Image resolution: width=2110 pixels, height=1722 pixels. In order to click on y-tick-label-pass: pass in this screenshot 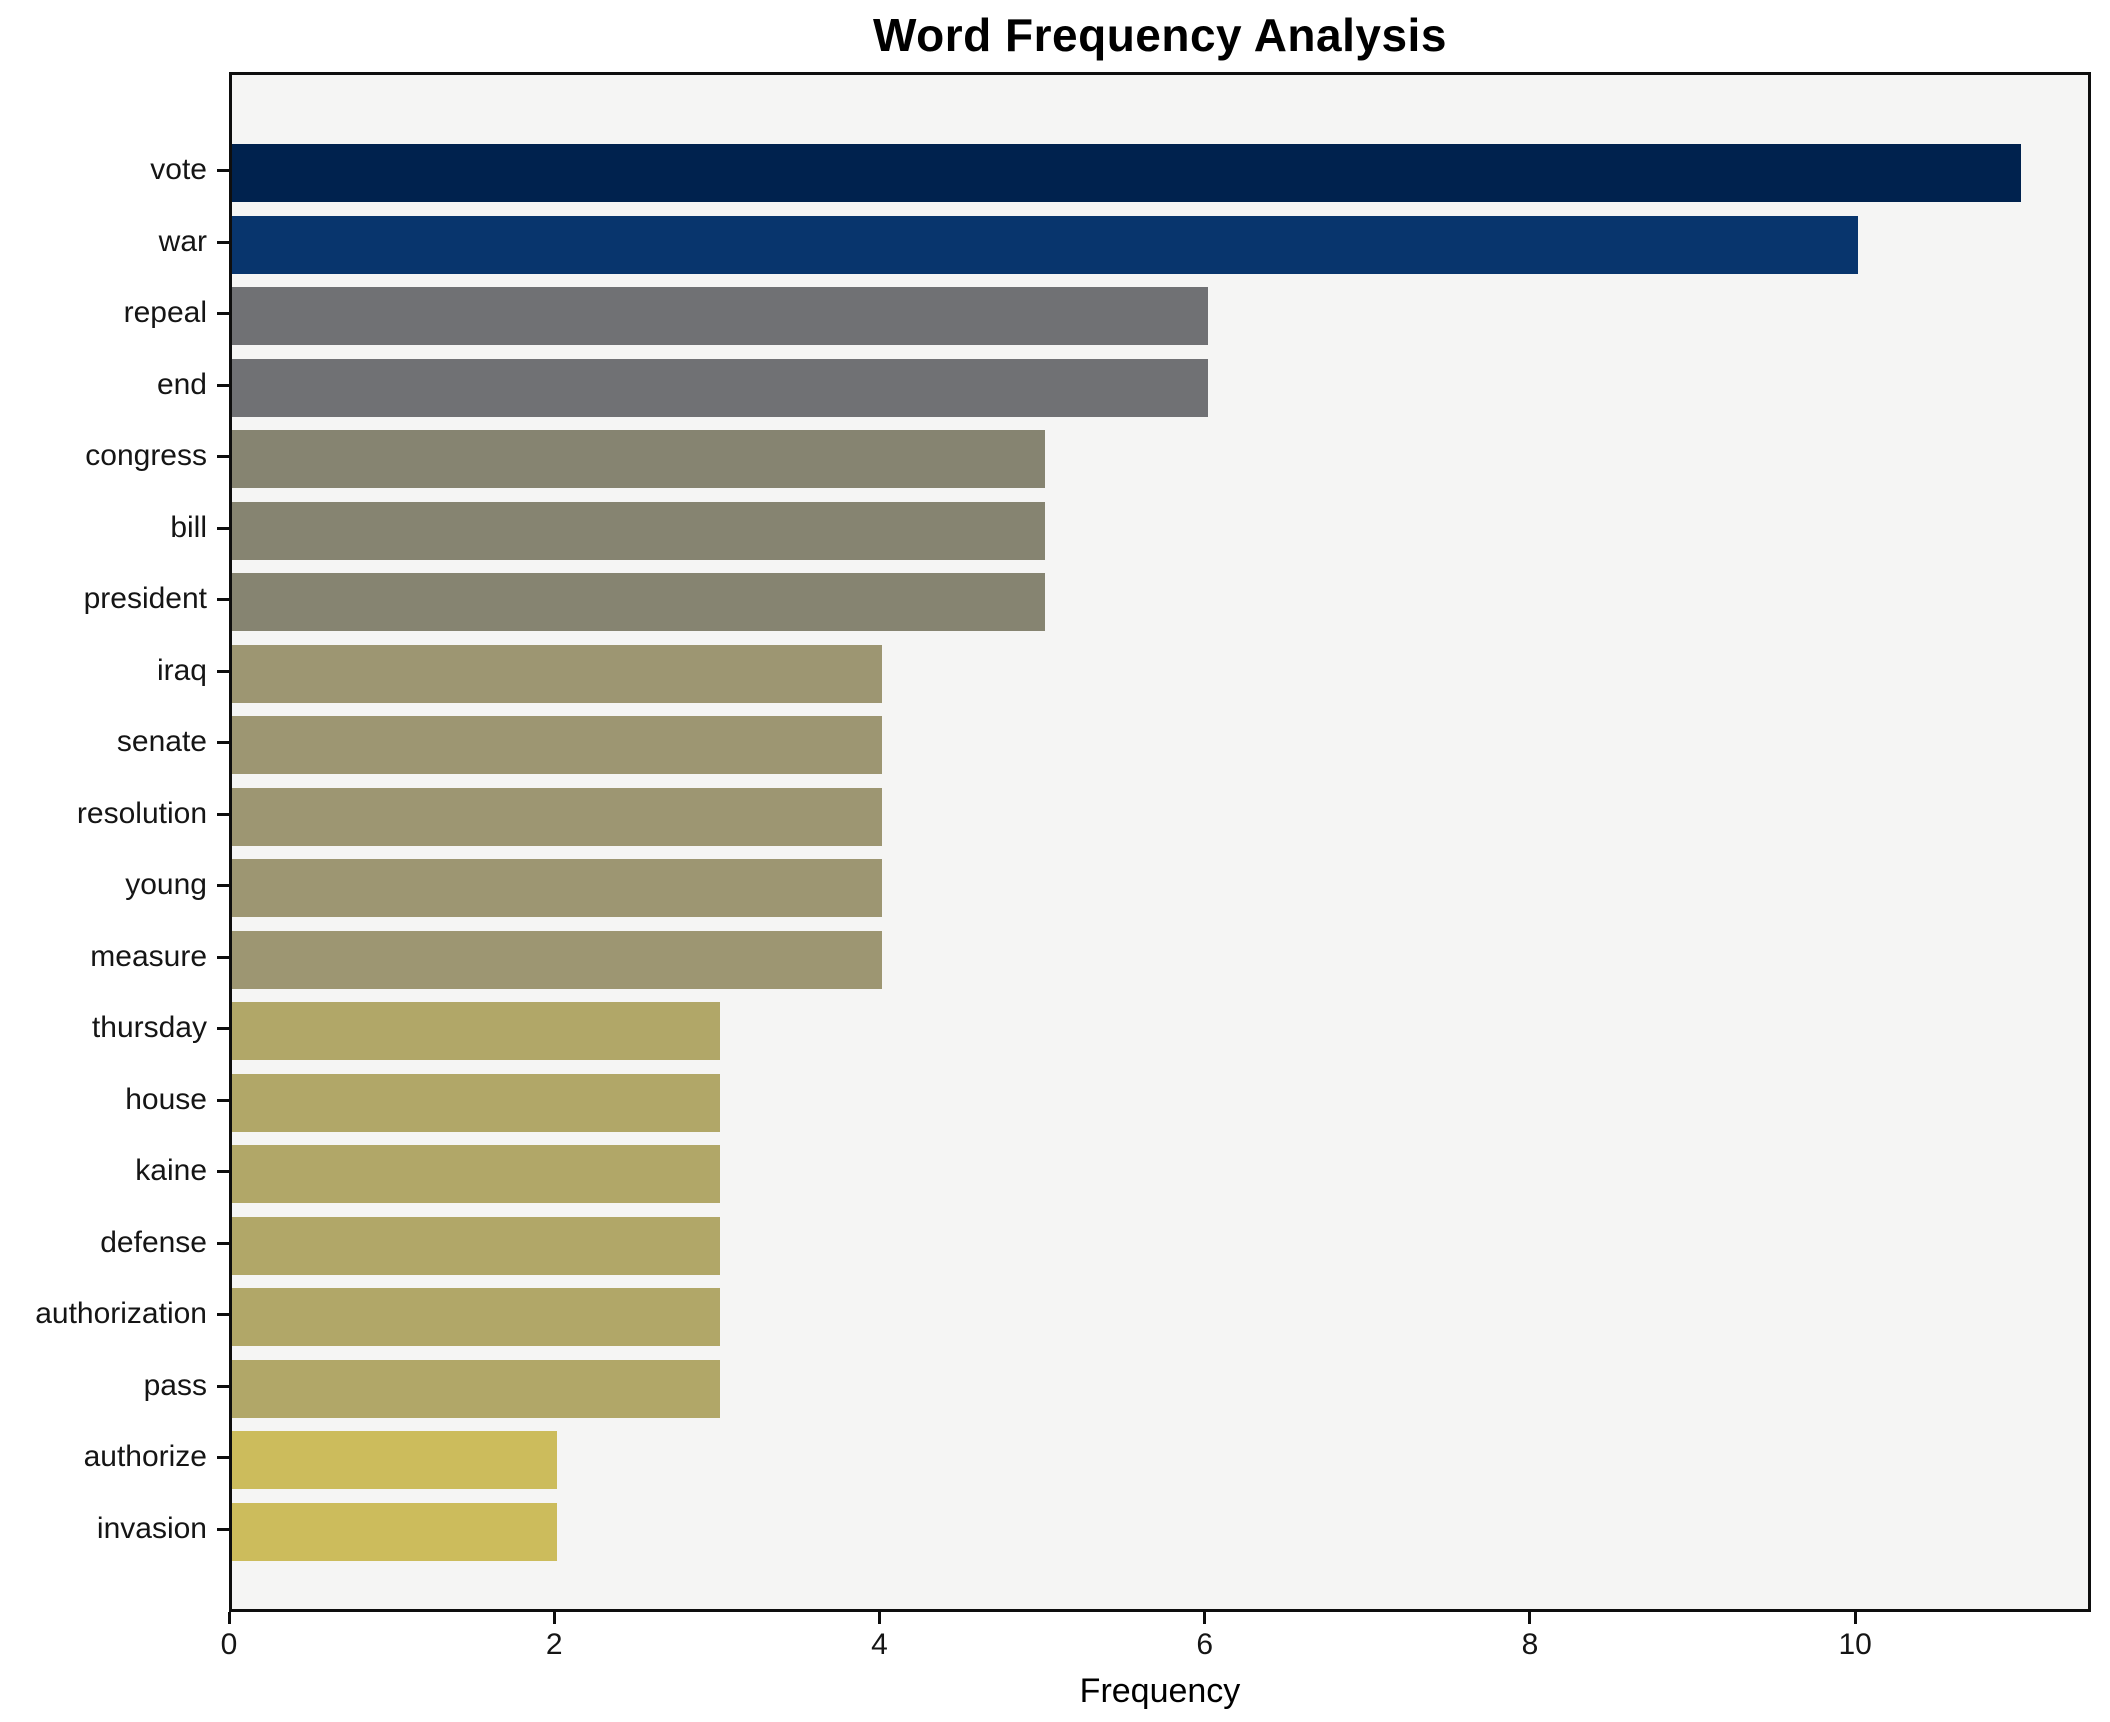, I will do `click(175, 1385)`.